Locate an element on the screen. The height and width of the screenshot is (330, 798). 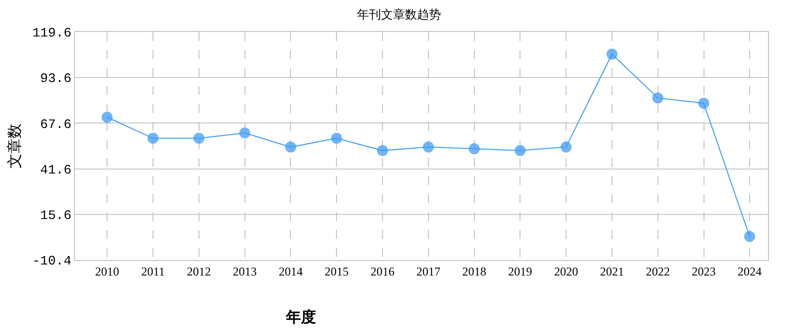
y-axis-title: 文章数 is located at coordinates (15, 146).